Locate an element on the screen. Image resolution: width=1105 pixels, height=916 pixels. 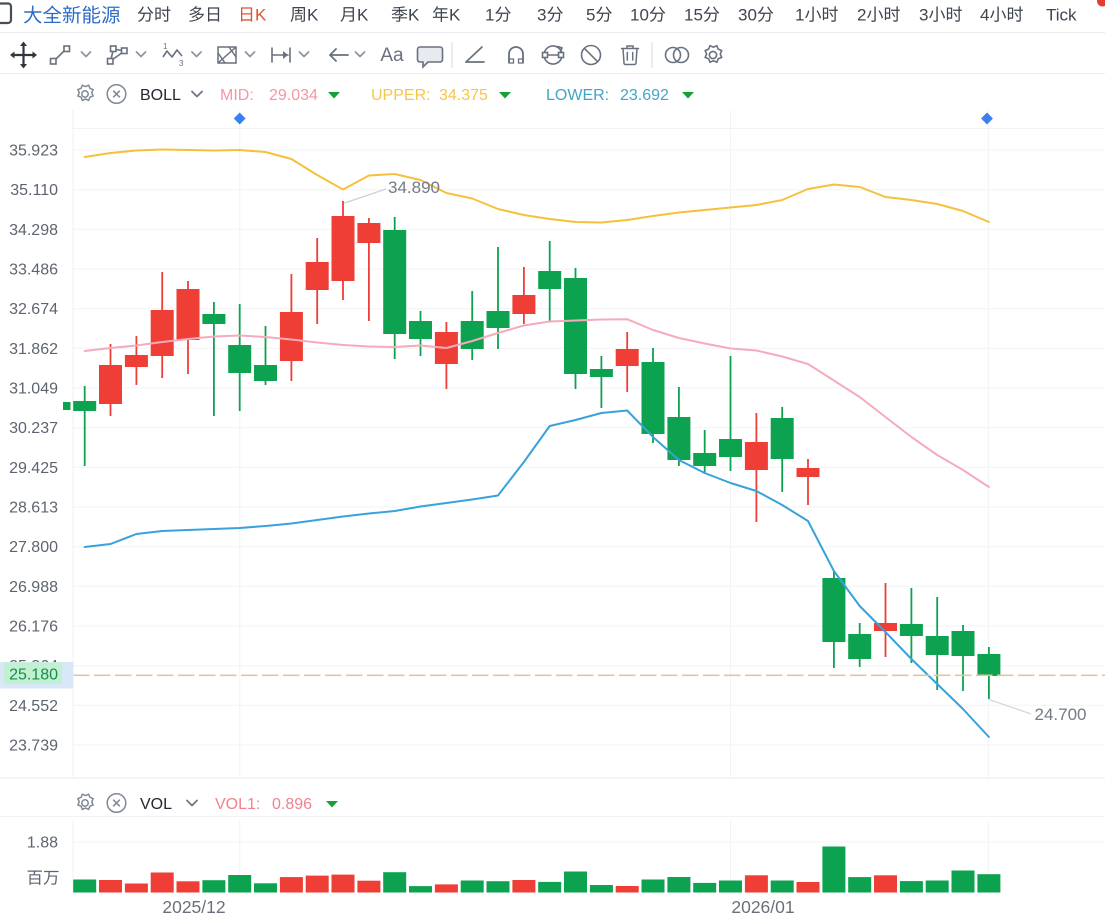
svg-text: 30.237 is located at coordinates (33, 428).